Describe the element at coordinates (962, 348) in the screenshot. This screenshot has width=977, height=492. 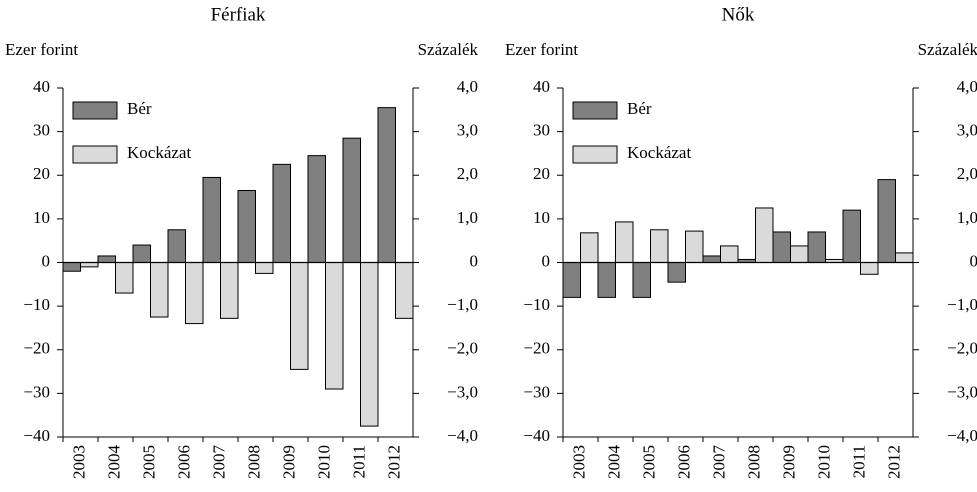
I see `y2-tick-label: −2,0` at that location.